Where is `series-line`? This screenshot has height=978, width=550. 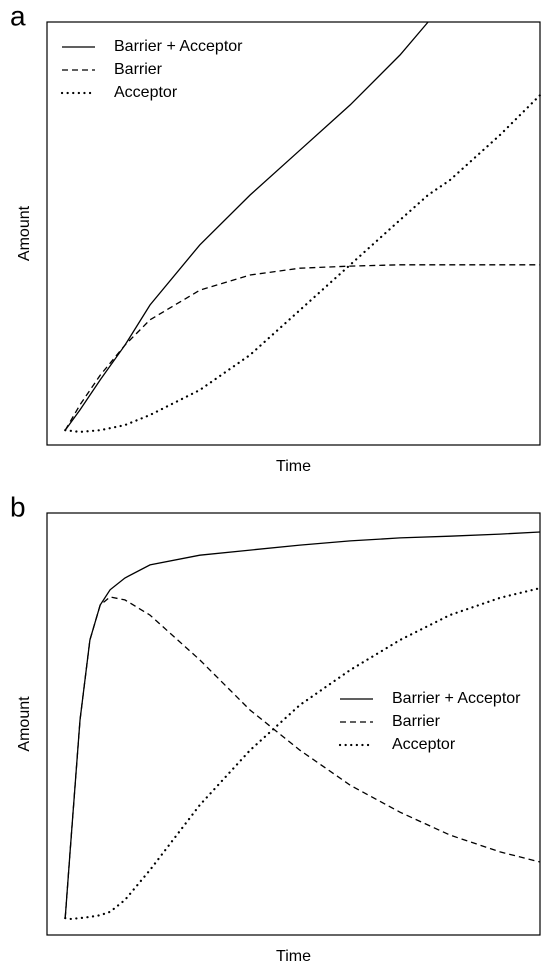
series-line is located at coordinates (302, 347).